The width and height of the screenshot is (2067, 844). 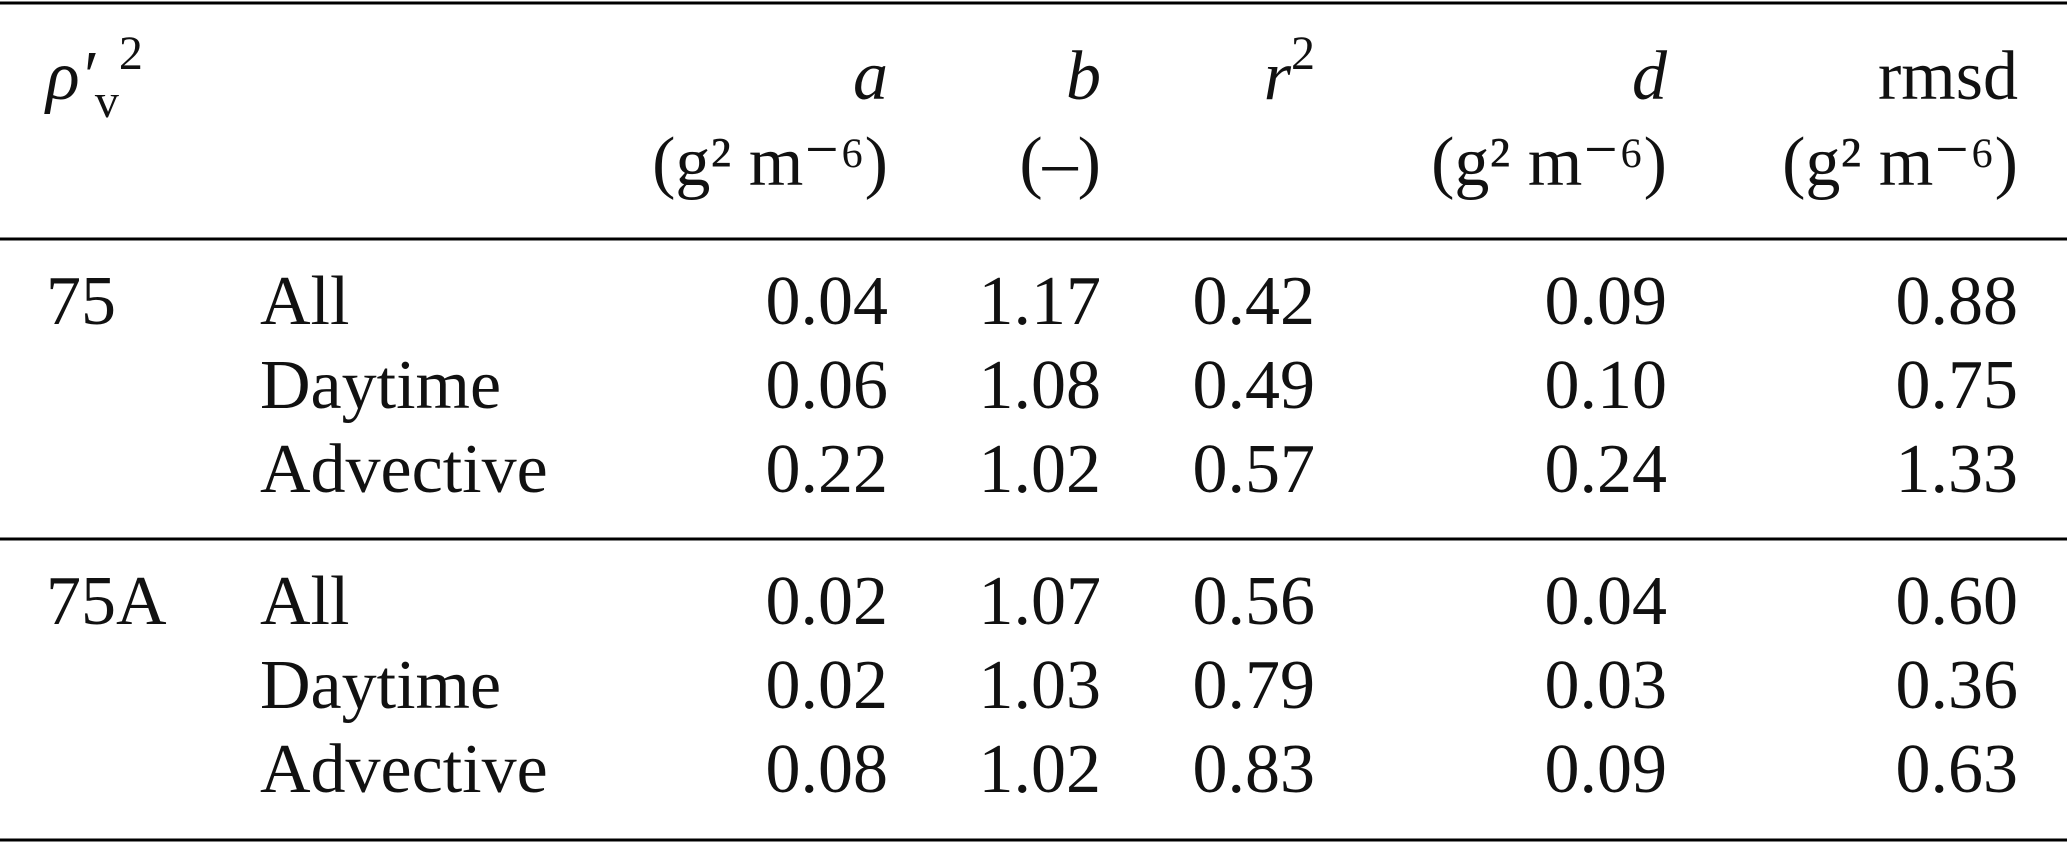 I want to click on cell-value: 0.03, so click(x=1606, y=685).